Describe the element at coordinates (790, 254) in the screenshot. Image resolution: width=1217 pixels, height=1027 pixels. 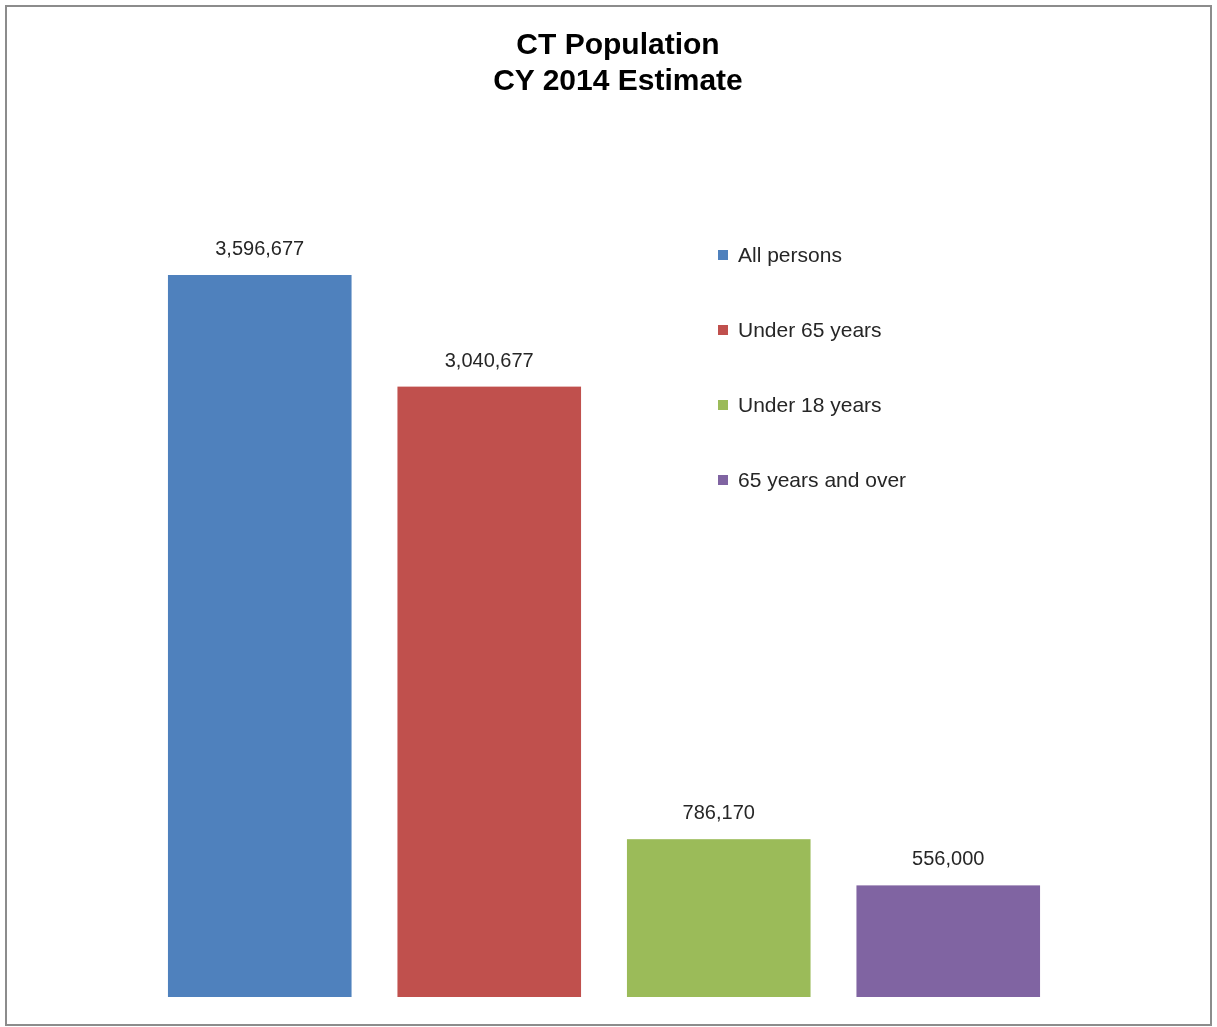
I see `legend-label: All persons` at that location.